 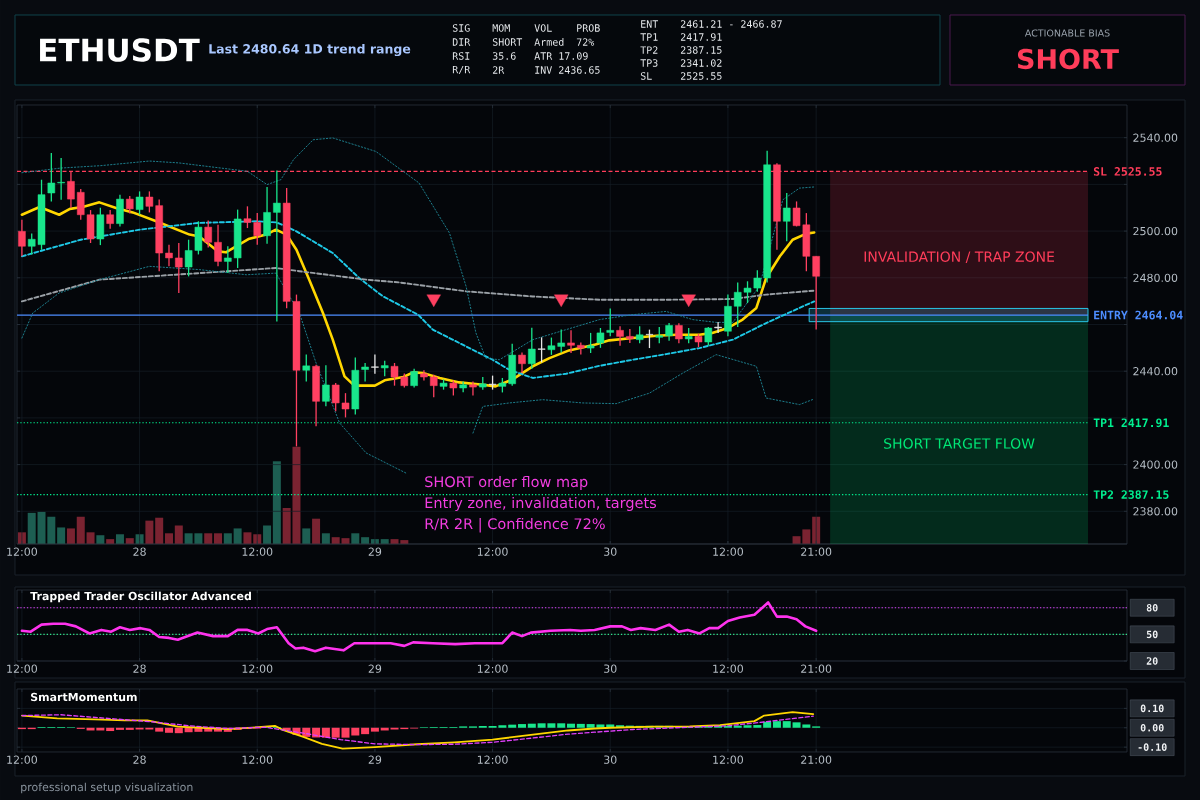 What do you see at coordinates (1155, 371) in the screenshot?
I see `y-tick-label: 2440.00` at bounding box center [1155, 371].